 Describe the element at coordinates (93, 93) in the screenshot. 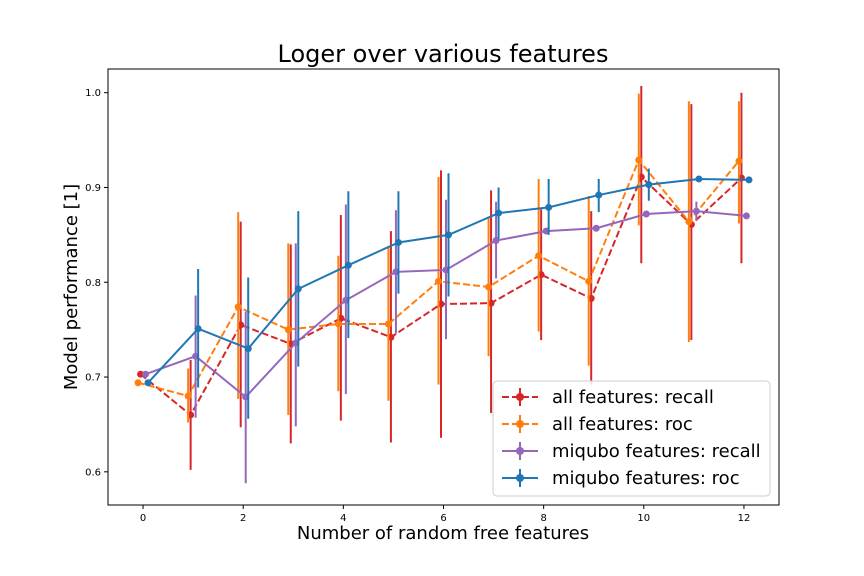

I see `y-tick-label: 1.0` at that location.